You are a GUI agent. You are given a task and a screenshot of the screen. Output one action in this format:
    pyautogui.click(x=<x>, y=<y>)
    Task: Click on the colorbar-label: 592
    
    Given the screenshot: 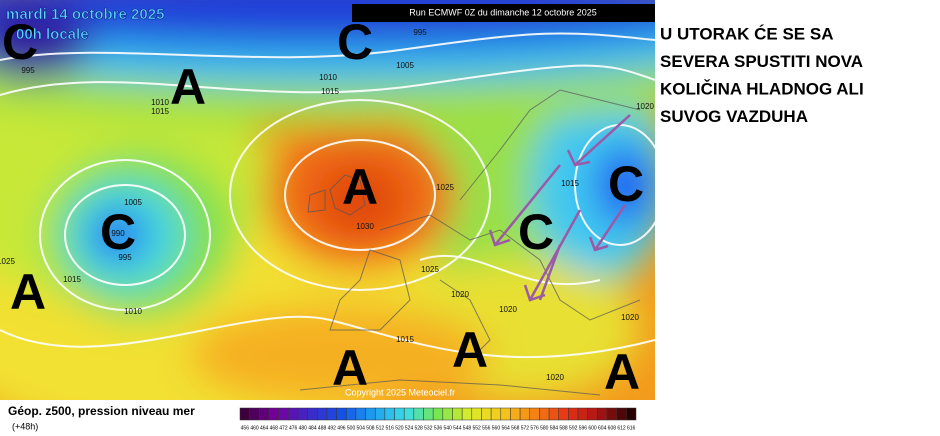 What is the action you would take?
    pyautogui.click(x=573, y=428)
    